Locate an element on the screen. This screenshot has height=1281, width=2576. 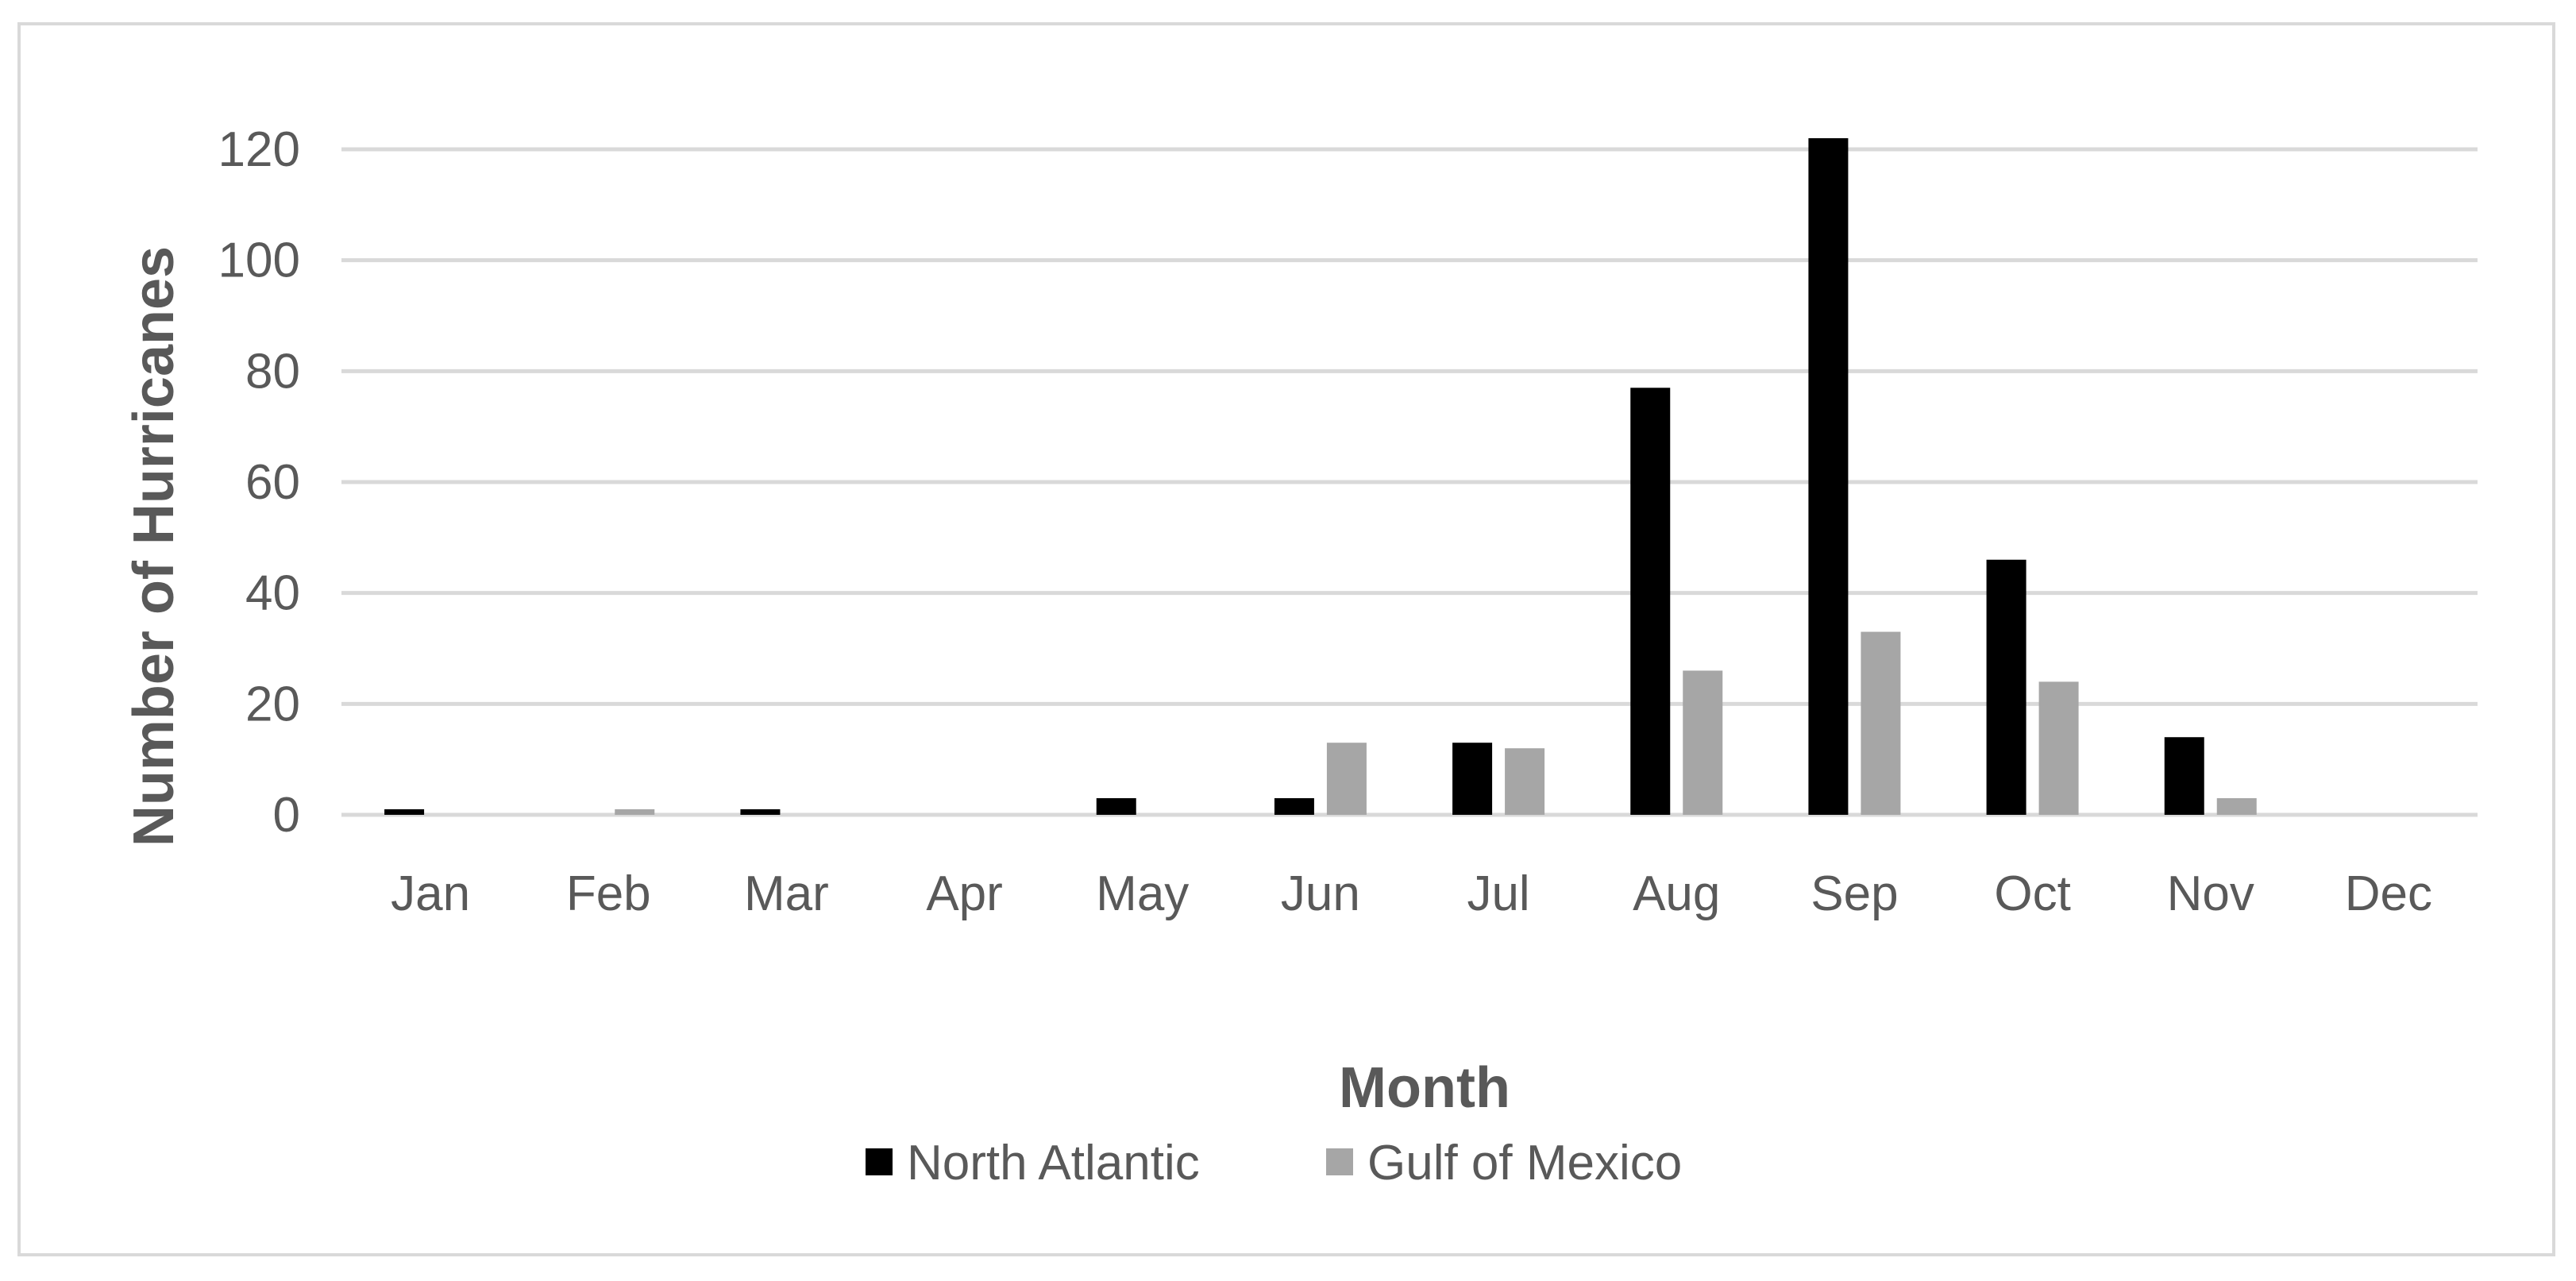
x-axis-ticks: Jan Feb Mar Apr May Jun Jul Aug Sep Oct Nov Dec is located at coordinates (1411, 894).